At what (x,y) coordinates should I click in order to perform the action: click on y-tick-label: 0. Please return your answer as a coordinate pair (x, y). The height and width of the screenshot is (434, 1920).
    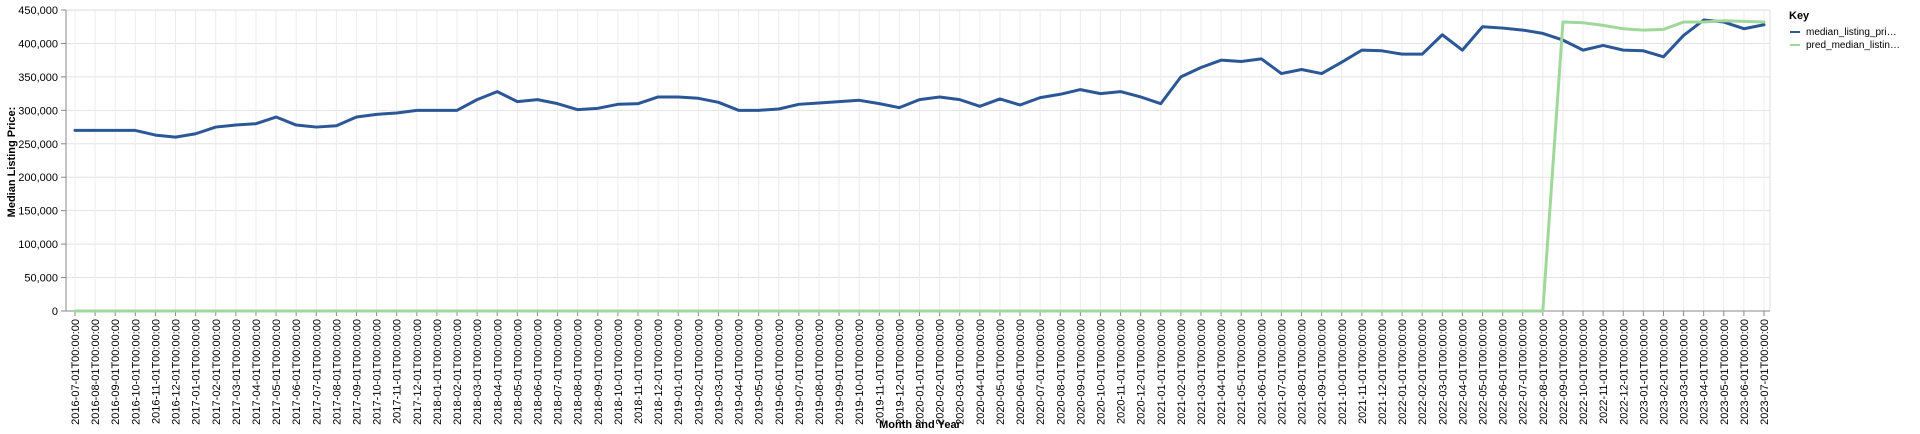
    Looking at the image, I should click on (55, 312).